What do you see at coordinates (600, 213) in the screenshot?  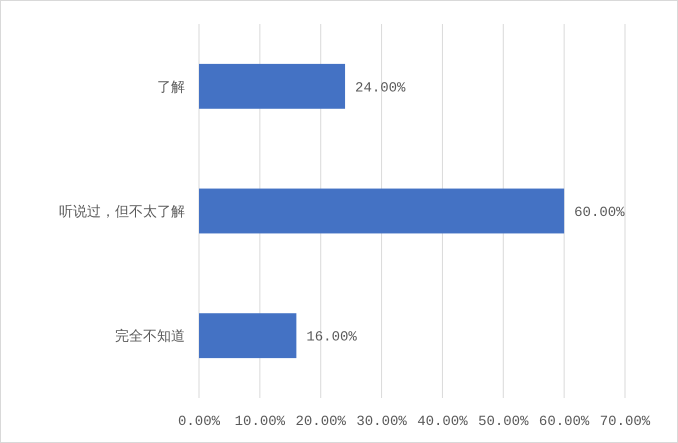 I see `data-label: 60.00%` at bounding box center [600, 213].